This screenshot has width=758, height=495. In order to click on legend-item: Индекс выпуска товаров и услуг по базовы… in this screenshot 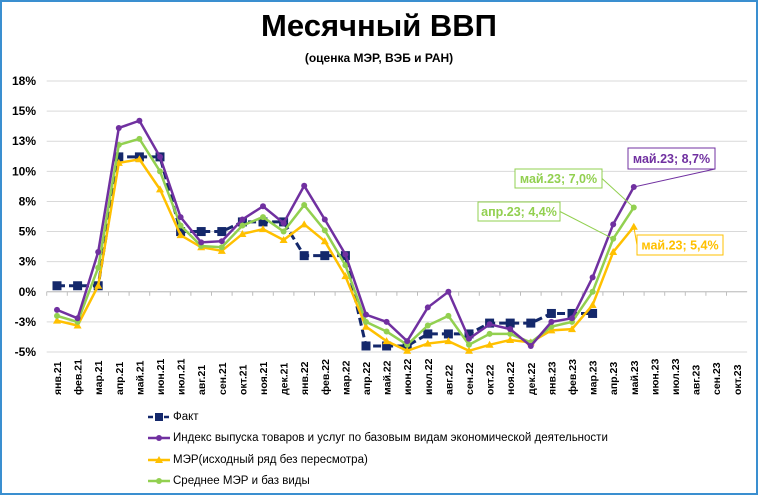, I will do `click(378, 439)`.